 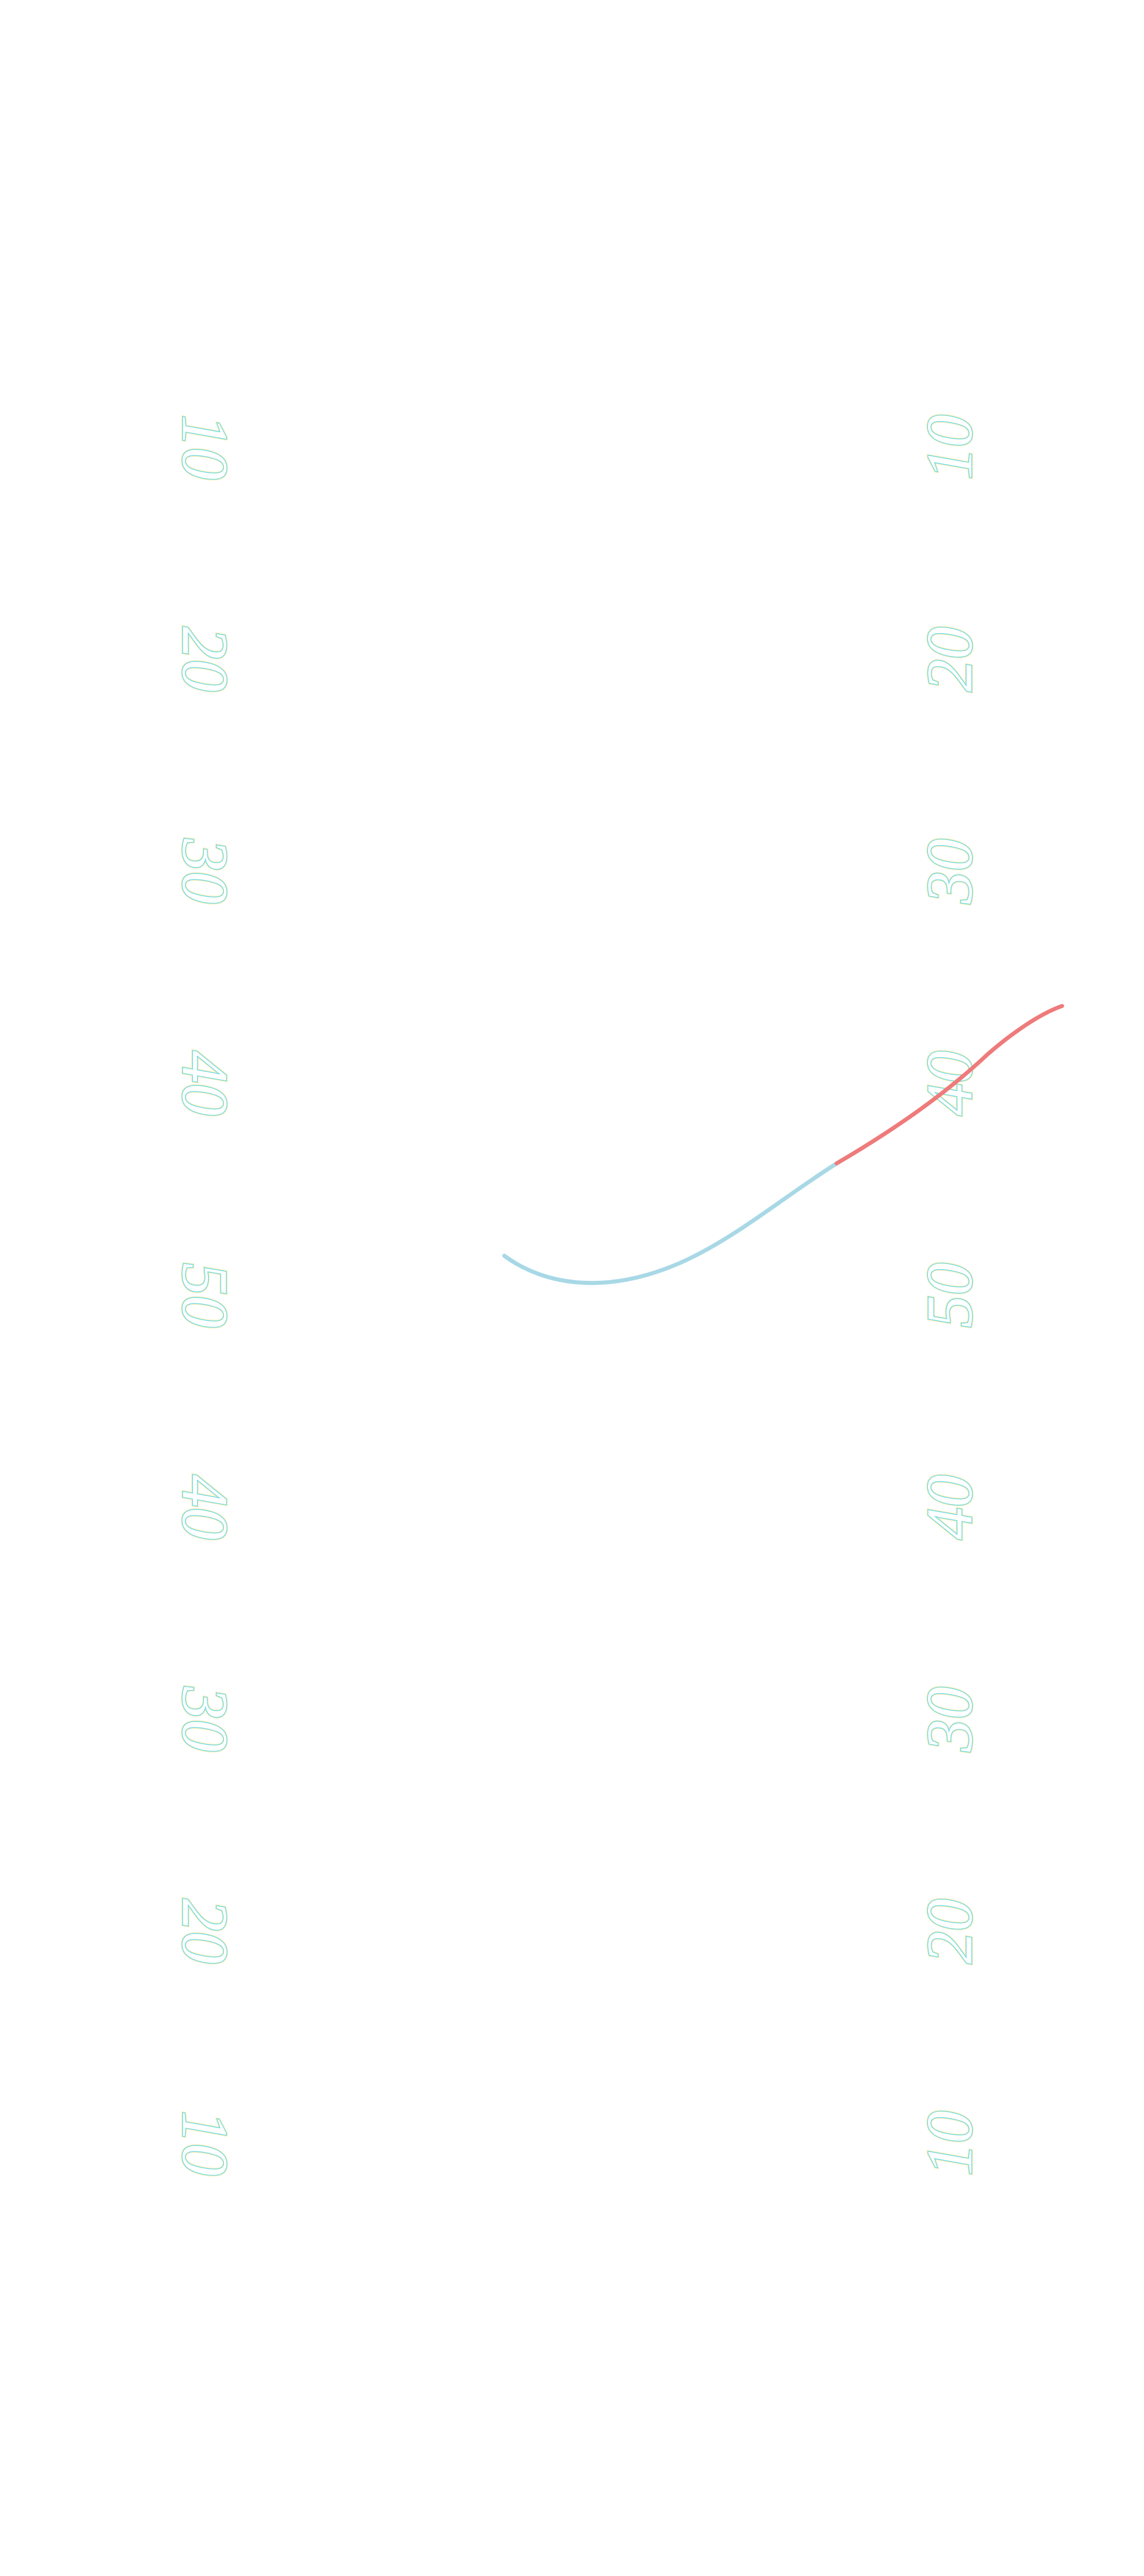 I want to click on left-yard-label: 50 50, so click(x=205, y=1296).